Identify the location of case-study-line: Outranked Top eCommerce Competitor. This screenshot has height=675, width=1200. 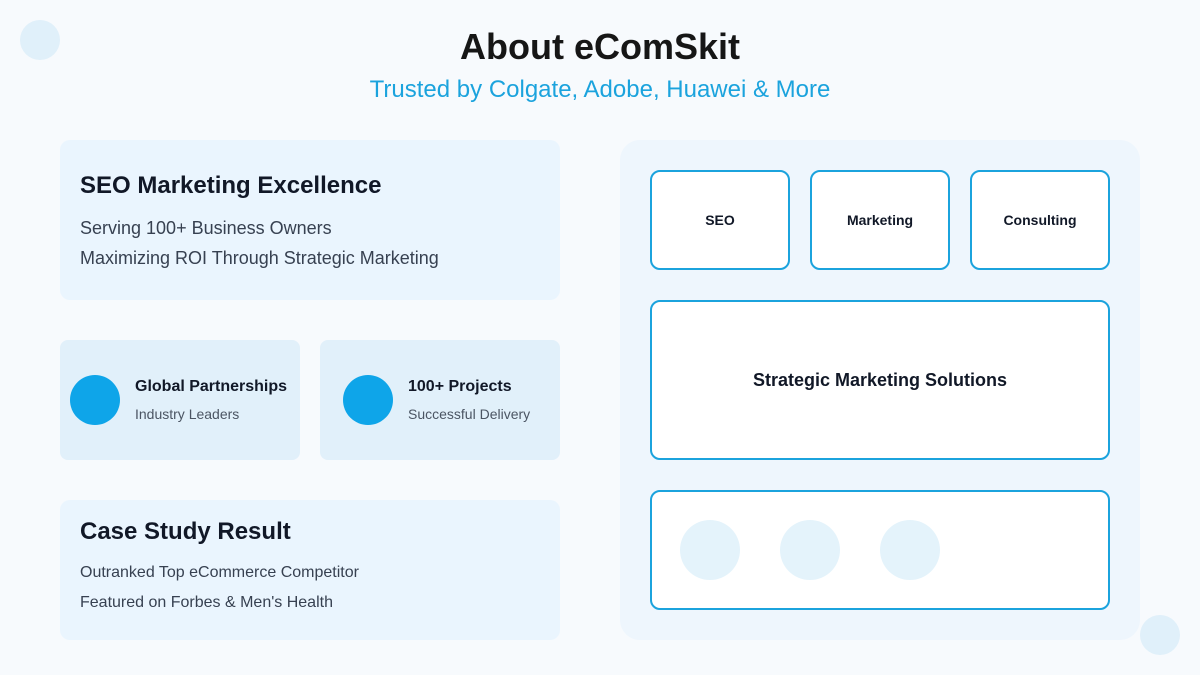
(219, 572).